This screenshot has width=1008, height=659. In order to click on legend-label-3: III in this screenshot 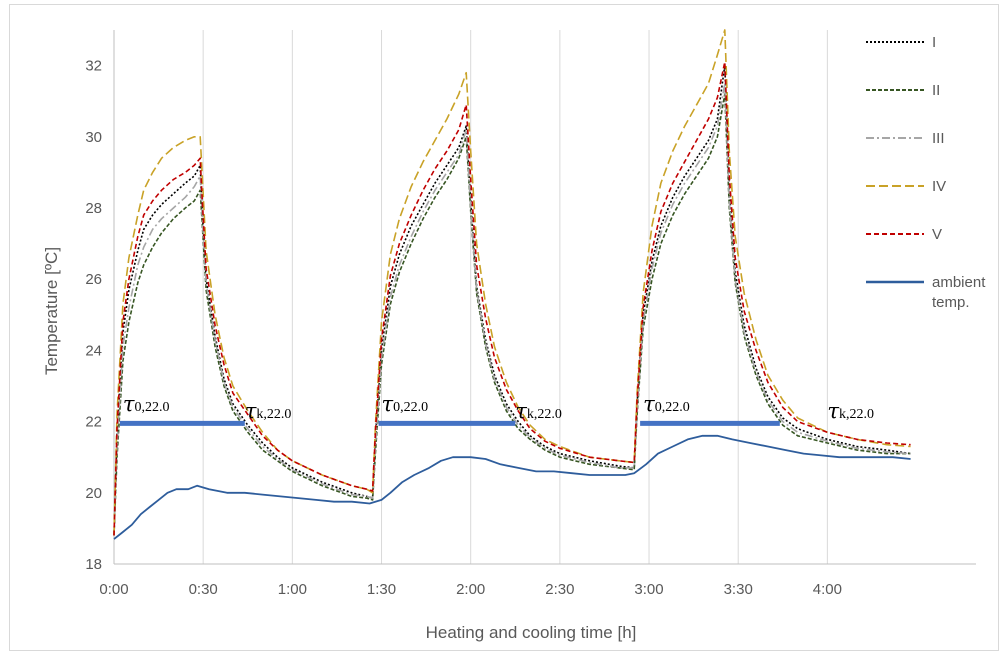, I will do `click(938, 138)`.